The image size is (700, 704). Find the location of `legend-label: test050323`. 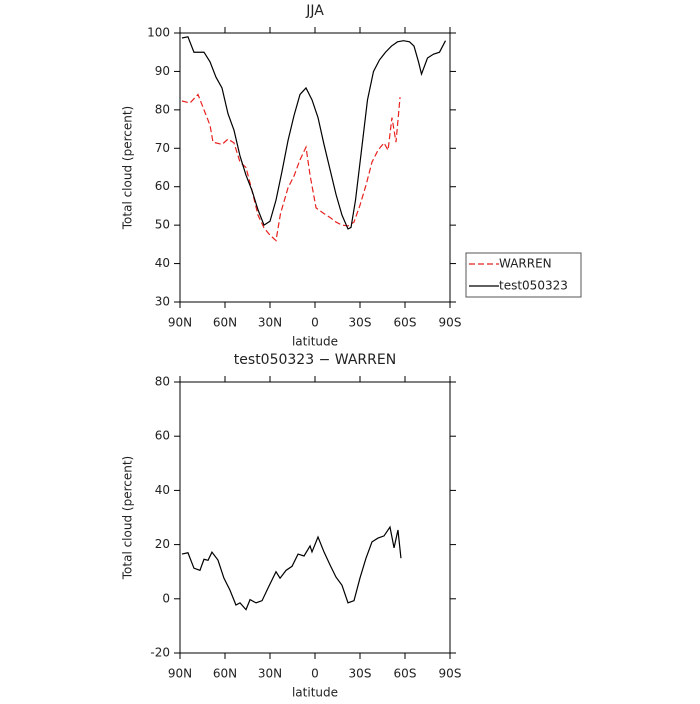

legend-label: test050323 is located at coordinates (533, 286).